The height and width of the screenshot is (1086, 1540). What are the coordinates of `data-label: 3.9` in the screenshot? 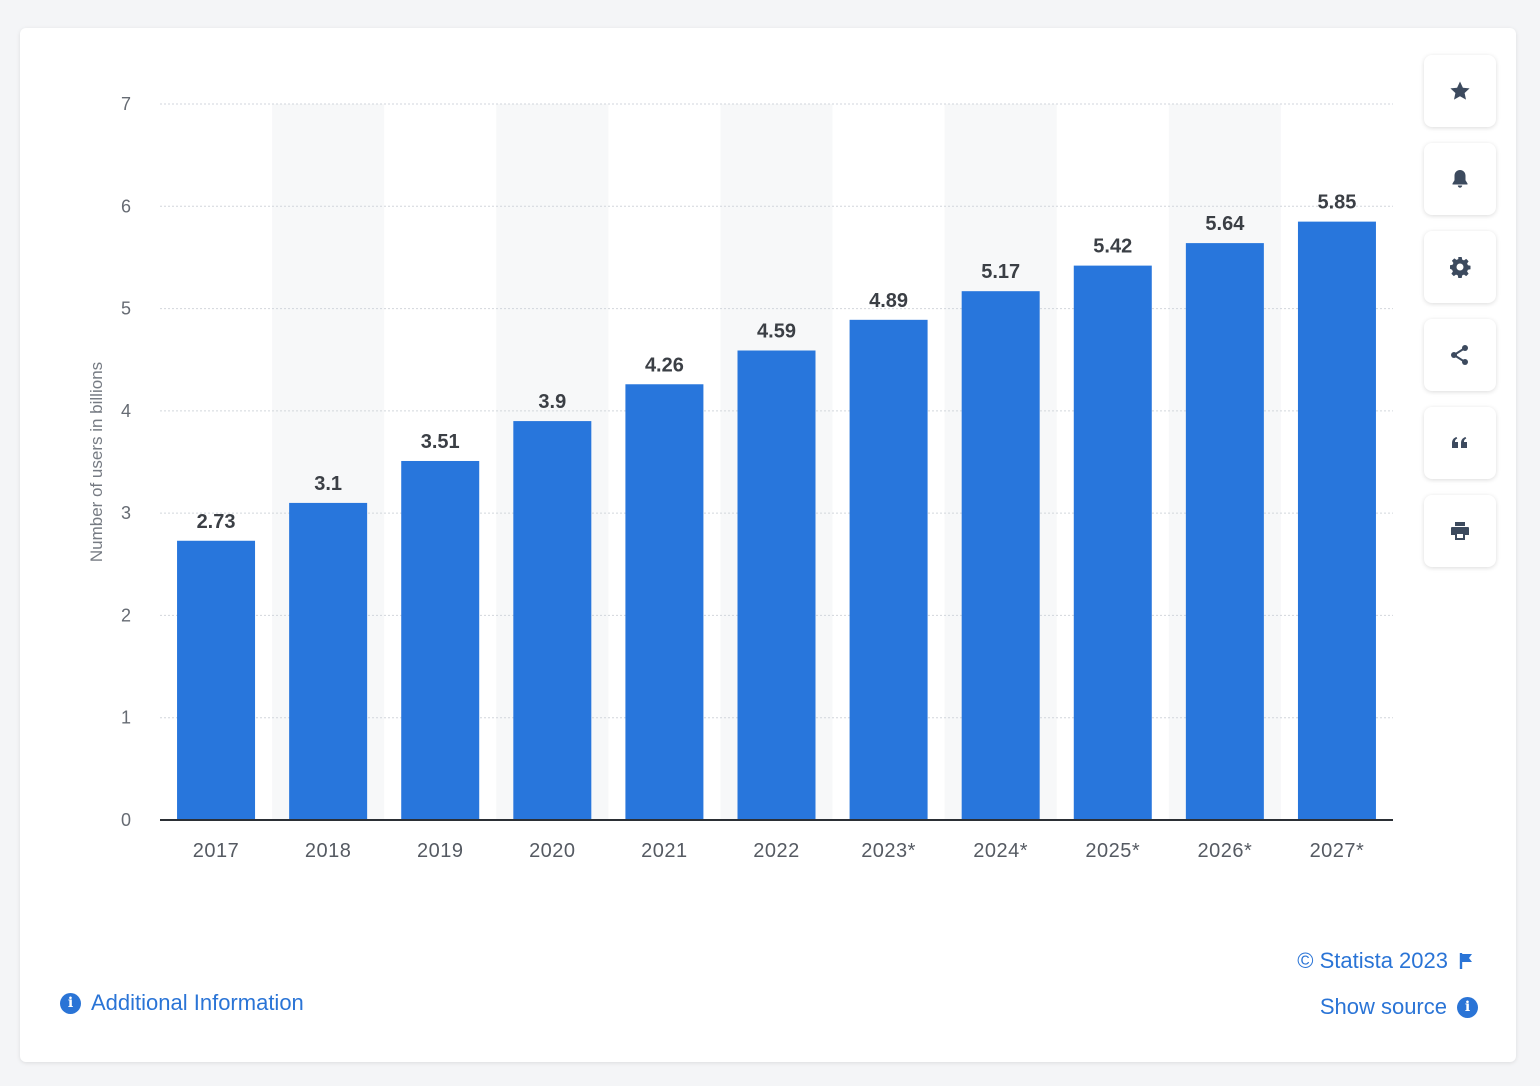 It's located at (552, 402).